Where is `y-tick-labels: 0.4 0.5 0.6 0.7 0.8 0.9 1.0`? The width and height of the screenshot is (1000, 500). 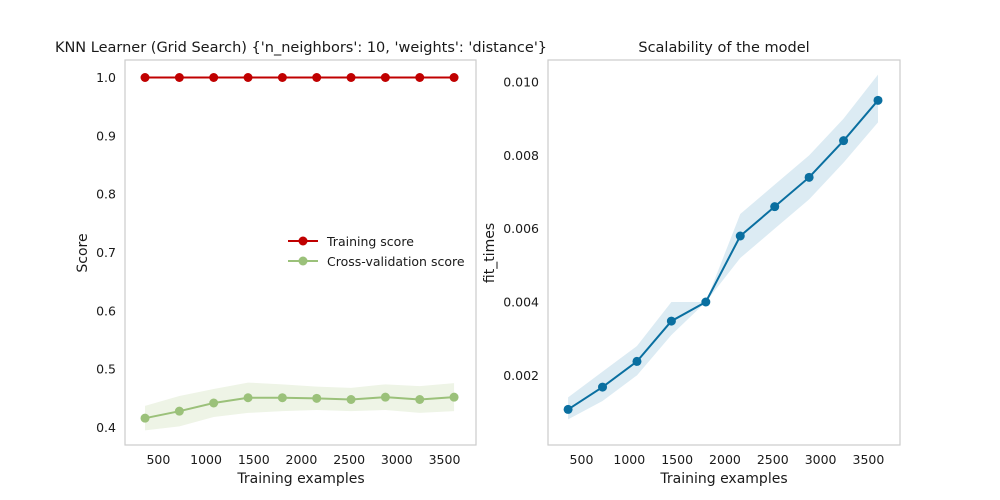 y-tick-labels: 0.4 0.5 0.6 0.7 0.8 0.9 1.0 is located at coordinates (106, 252).